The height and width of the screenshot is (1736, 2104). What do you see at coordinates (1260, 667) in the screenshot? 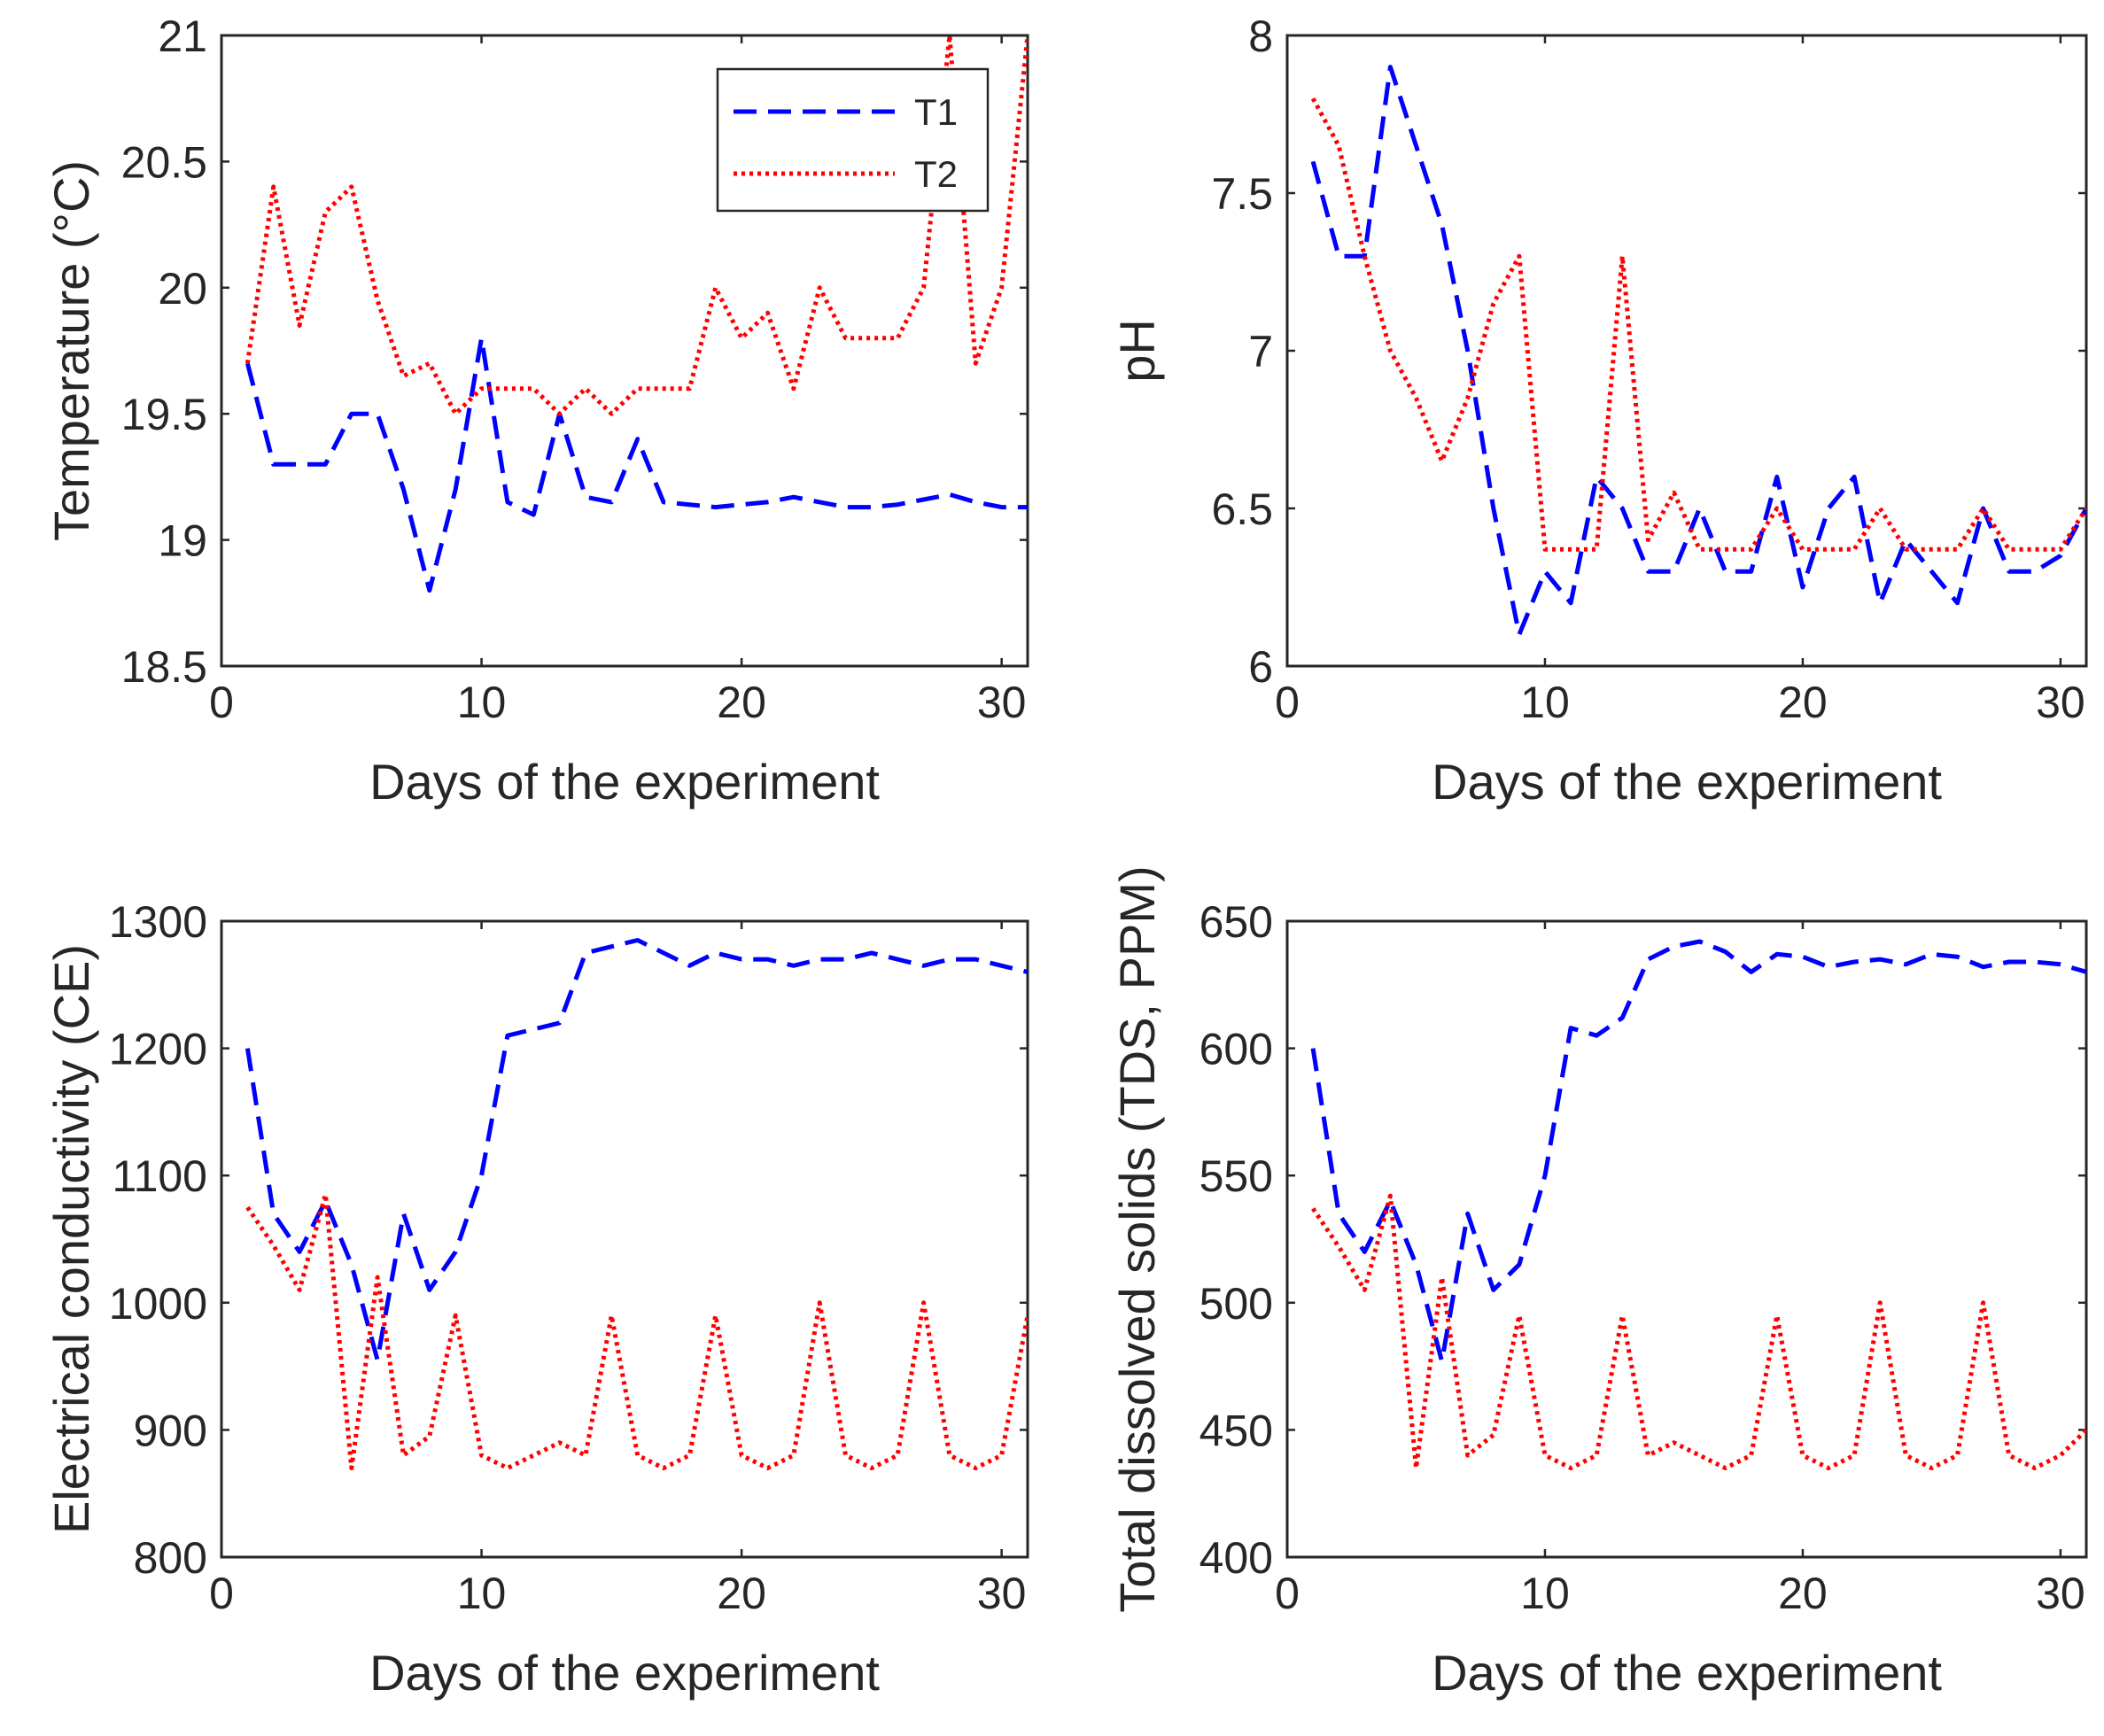
I see `y-tick-label: 6` at bounding box center [1260, 667].